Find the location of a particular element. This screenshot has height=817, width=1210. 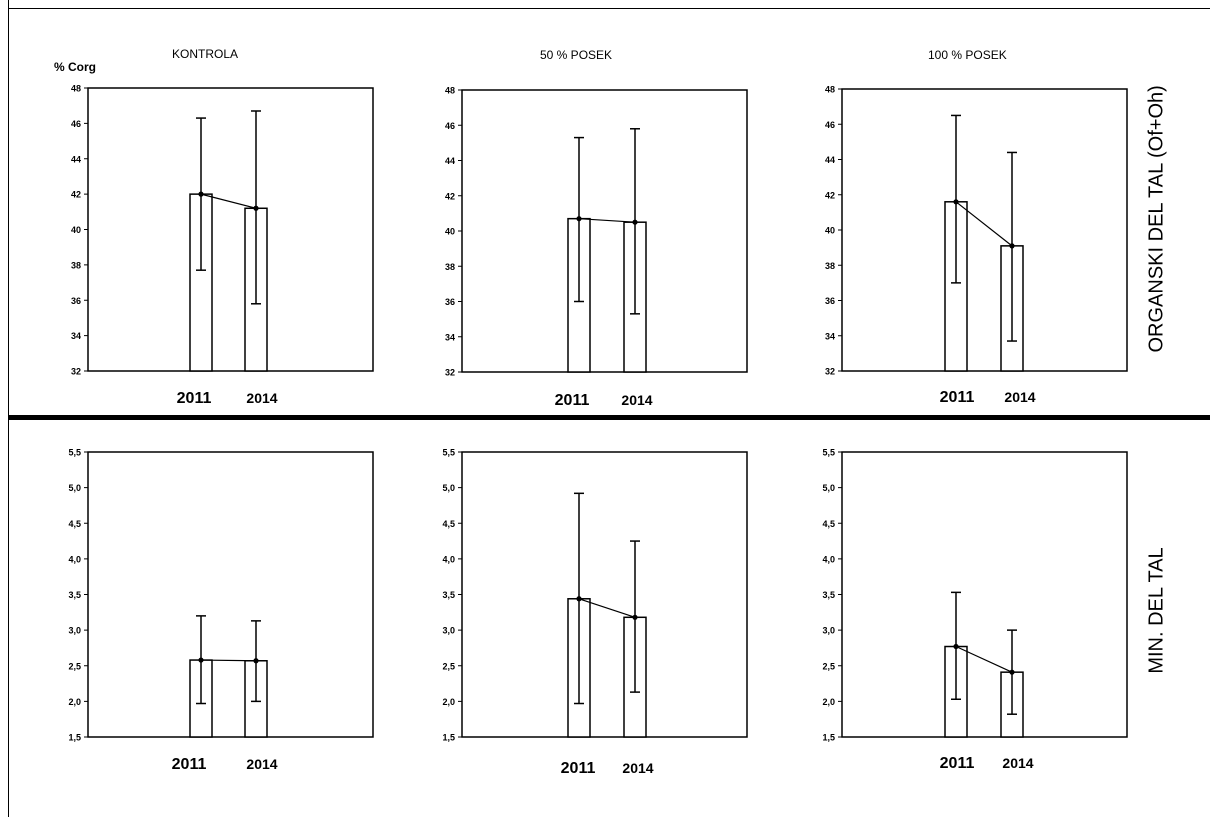

column-title-kontrola: KONTROLA is located at coordinates (205, 54).